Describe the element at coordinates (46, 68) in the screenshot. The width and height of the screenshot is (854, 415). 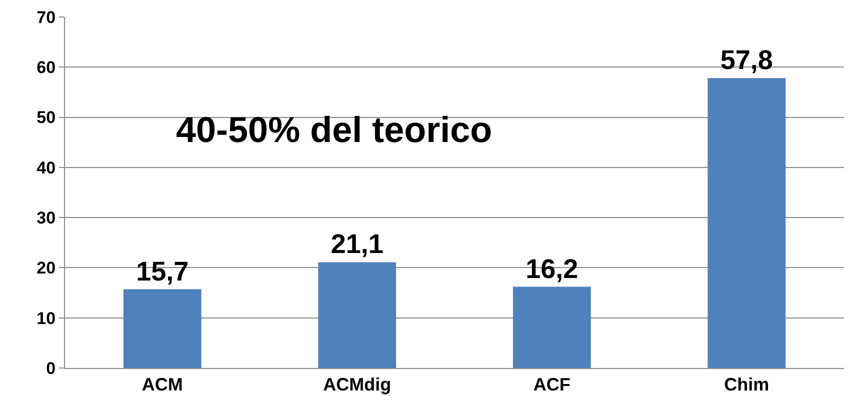
I see `y-tick-label: 60` at that location.